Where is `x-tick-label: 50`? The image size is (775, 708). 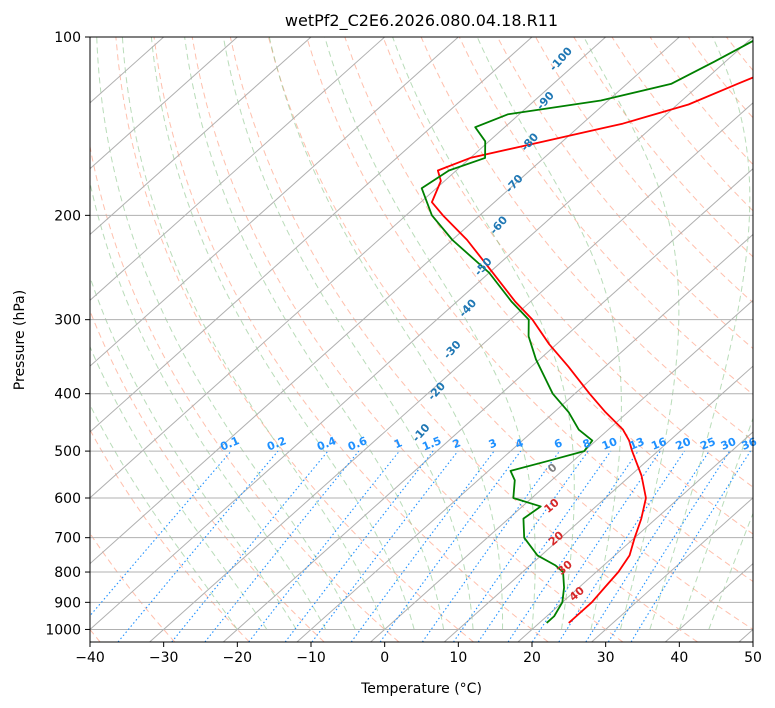 x-tick-label: 50 is located at coordinates (753, 658).